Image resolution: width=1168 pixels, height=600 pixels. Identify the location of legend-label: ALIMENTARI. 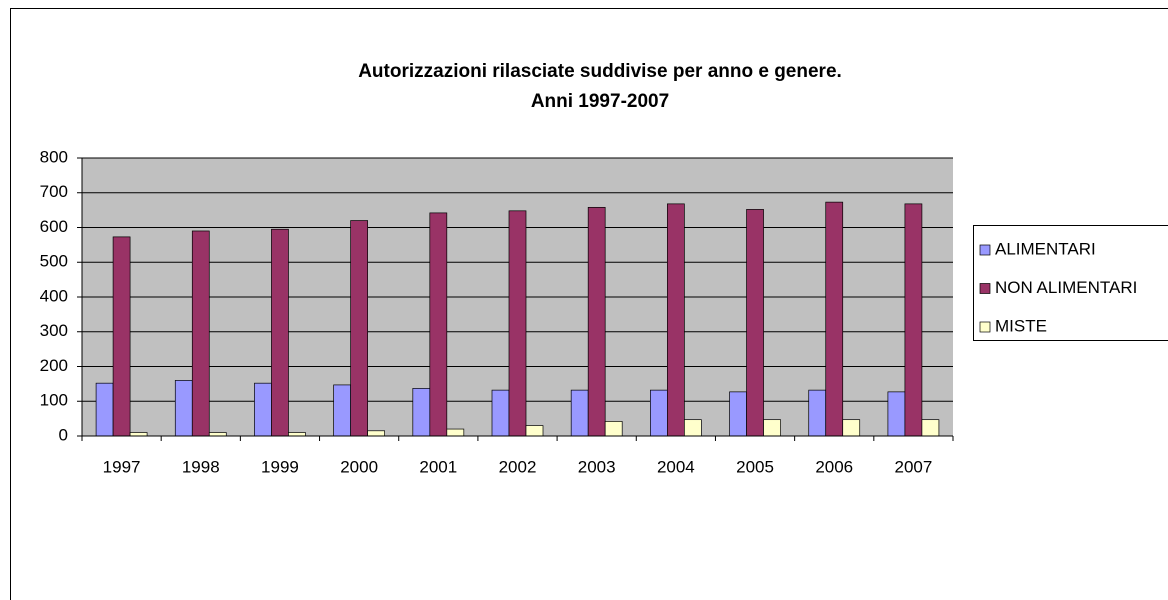
(1045, 248).